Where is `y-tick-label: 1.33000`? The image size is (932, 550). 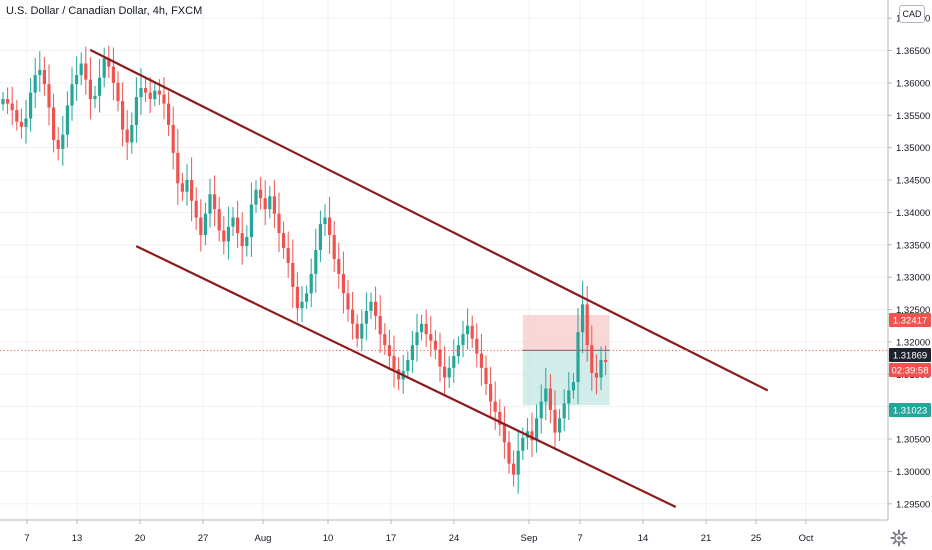 y-tick-label: 1.33000 is located at coordinates (913, 278).